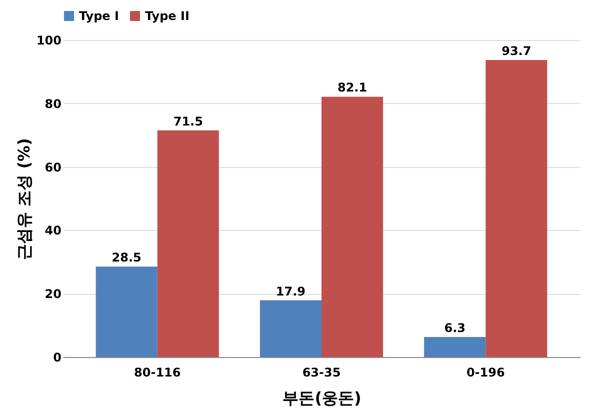 This screenshot has width=605, height=416. What do you see at coordinates (167, 16) in the screenshot?
I see `legend-label: Type II` at bounding box center [167, 16].